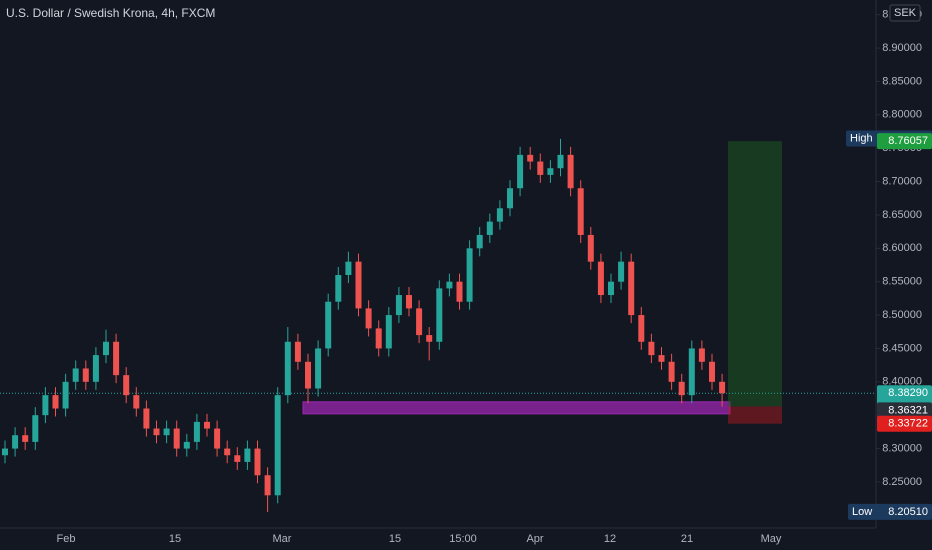 The image size is (932, 550). Describe the element at coordinates (463, 539) in the screenshot. I see `x-tick-label: 15:00` at that location.